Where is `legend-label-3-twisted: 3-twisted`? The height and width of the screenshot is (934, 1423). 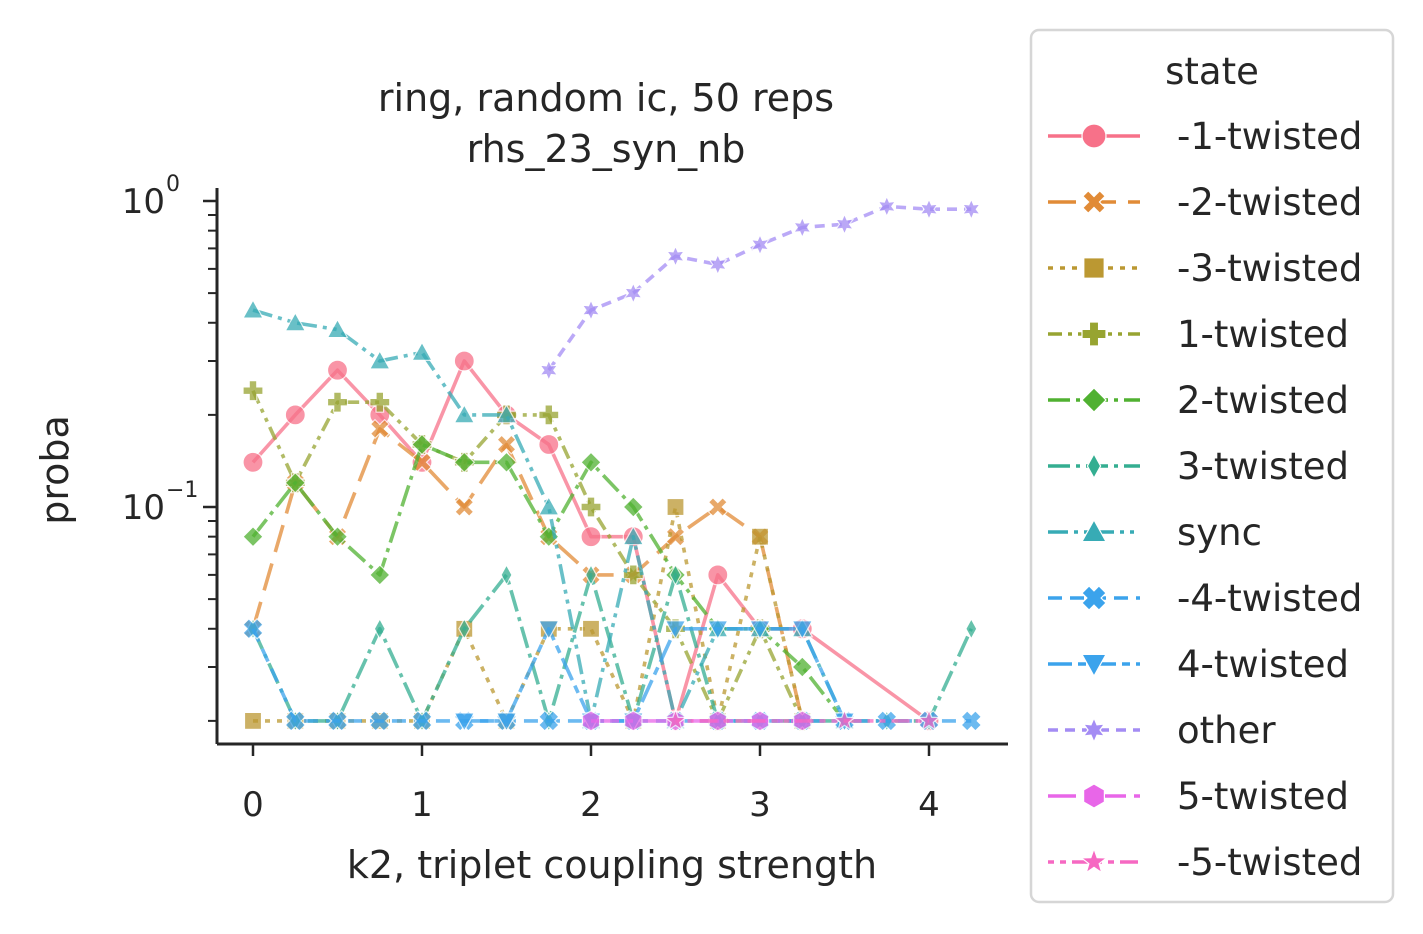
legend-label-3-twisted: 3-twisted is located at coordinates (1263, 466).